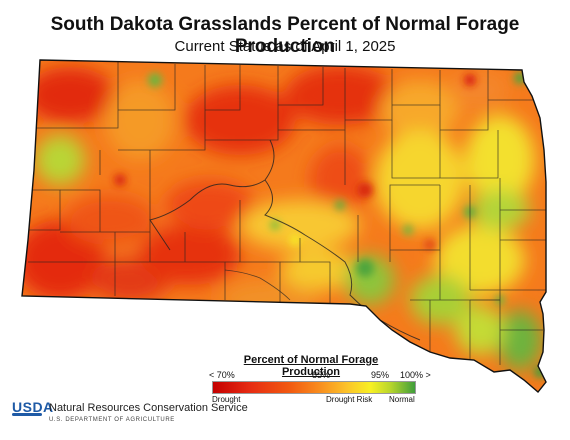 The width and height of the screenshot is (570, 440). I want to click on department-name: U.S. DEPARTMENT OF AGRICULTURE, so click(112, 420).